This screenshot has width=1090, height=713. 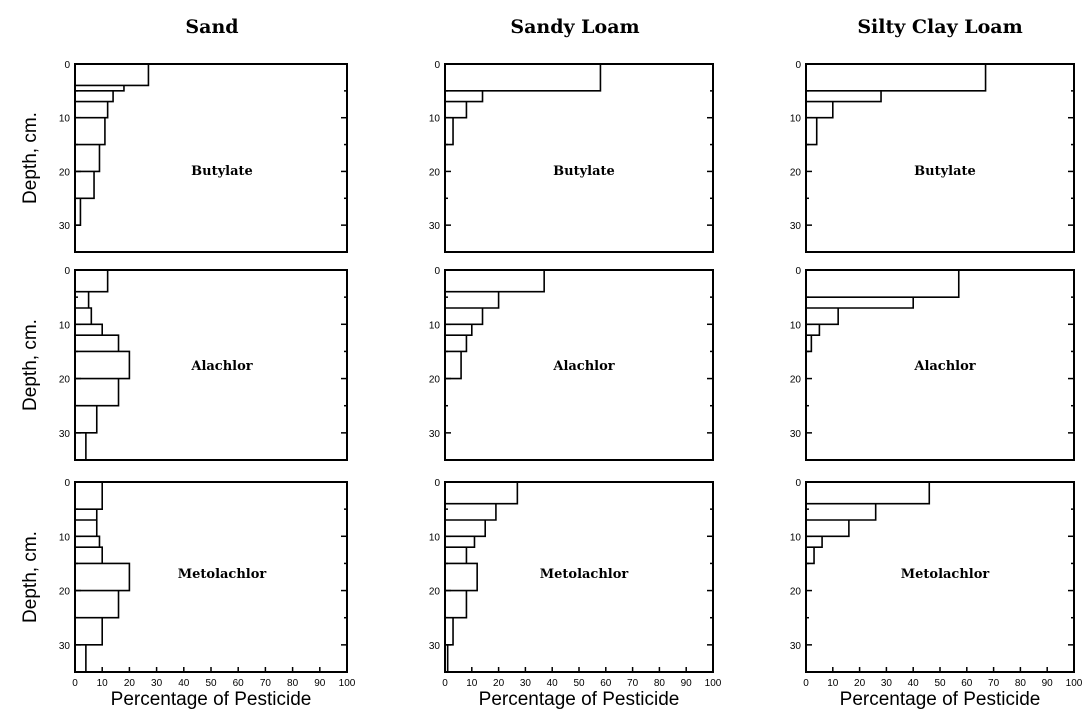 What do you see at coordinates (30, 365) in the screenshot?
I see `y-axis-label-row-2: Depth, cm.` at bounding box center [30, 365].